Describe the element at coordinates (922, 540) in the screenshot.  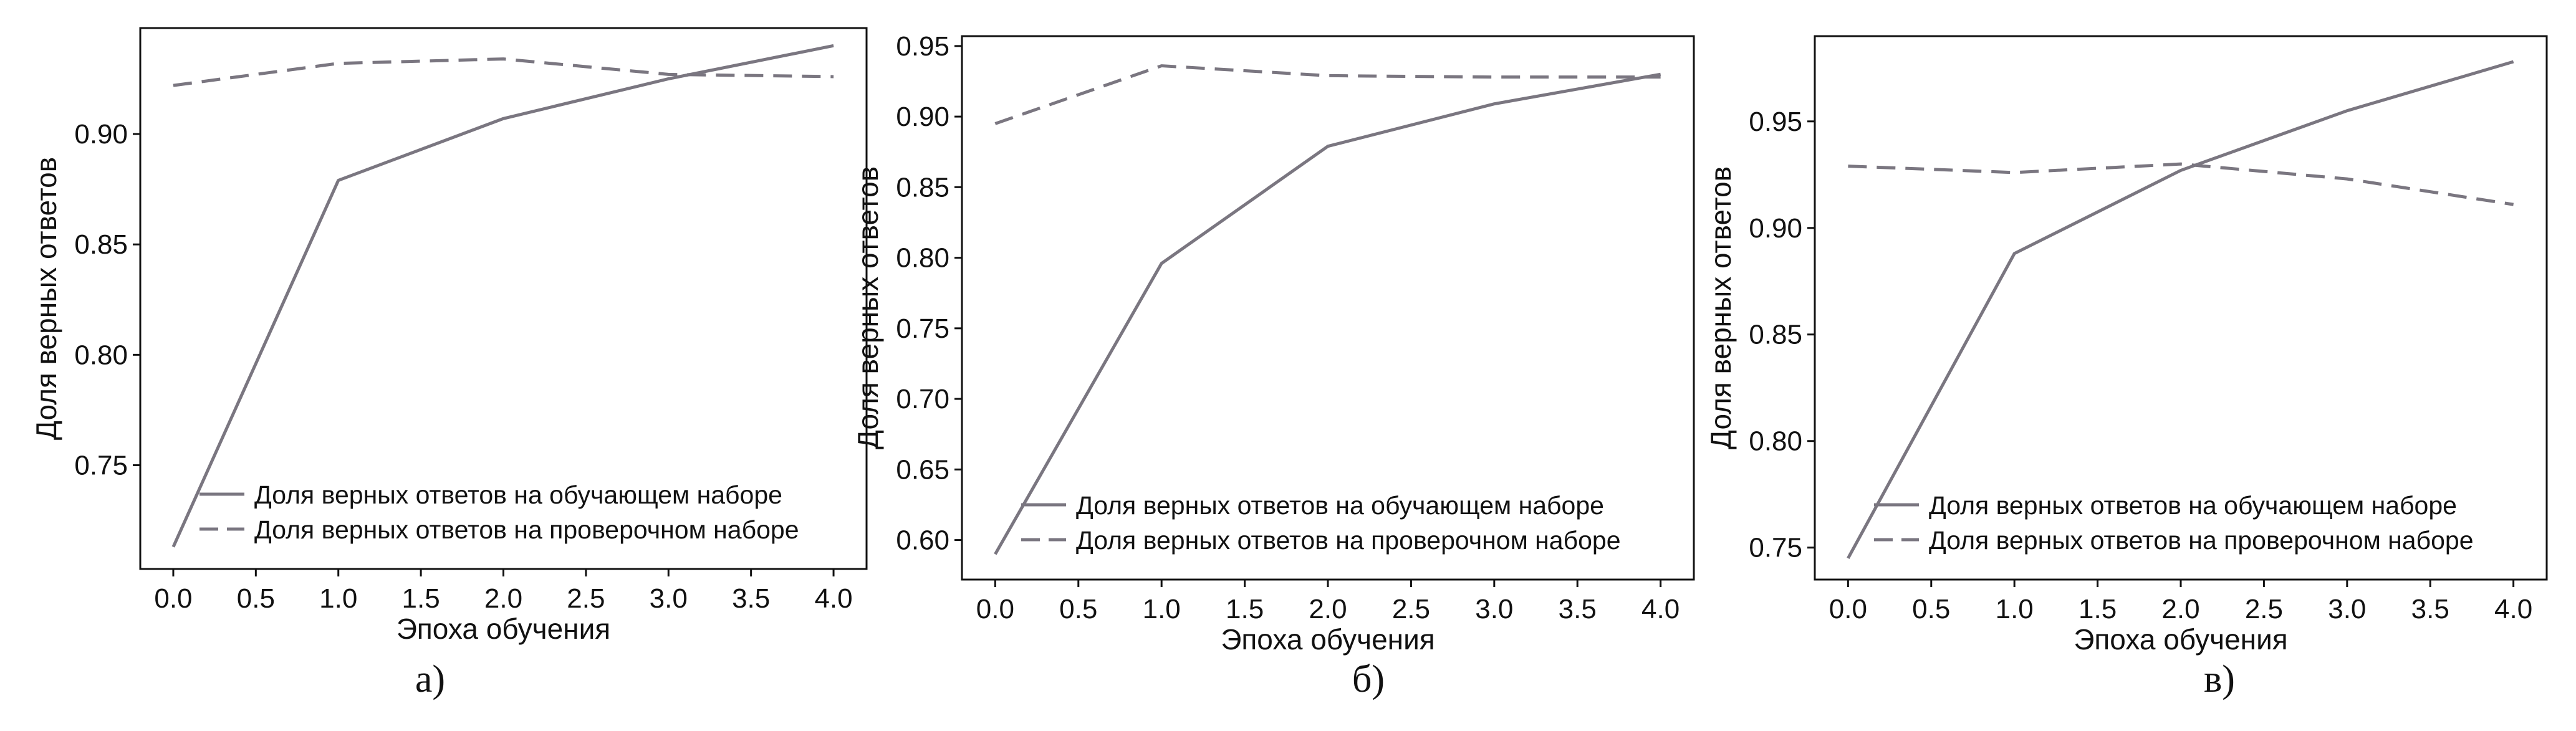
I see `y-tick-label: 0.60` at that location.